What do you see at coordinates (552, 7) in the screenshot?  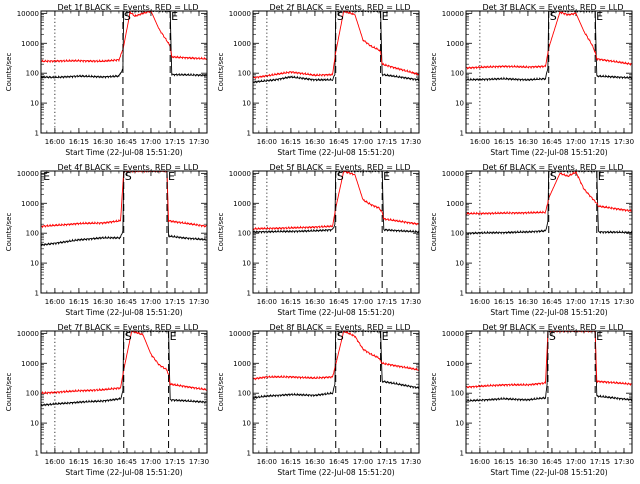 I see `panel-title: Det 3f BLACK = Events, RED = LLD` at bounding box center [552, 7].